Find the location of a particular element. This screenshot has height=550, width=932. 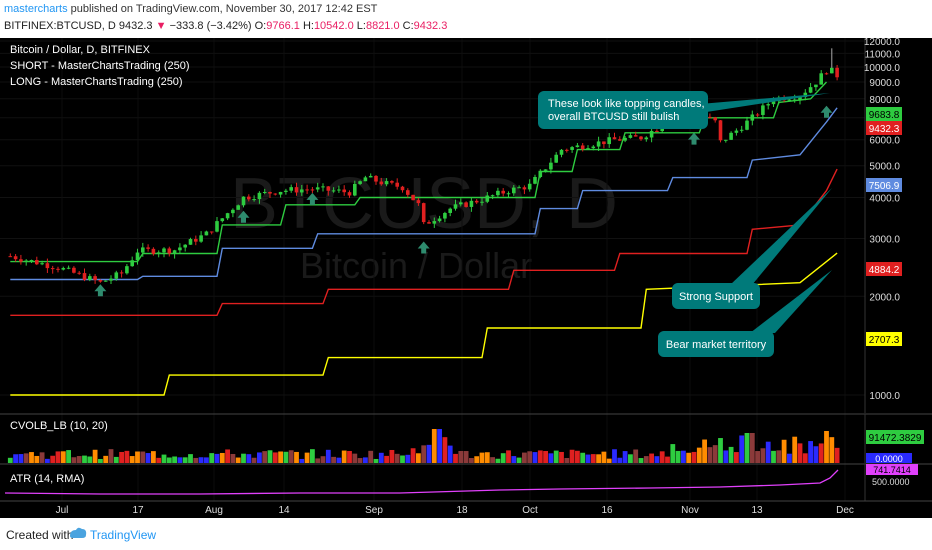

open-label: O: is located at coordinates (260, 26).